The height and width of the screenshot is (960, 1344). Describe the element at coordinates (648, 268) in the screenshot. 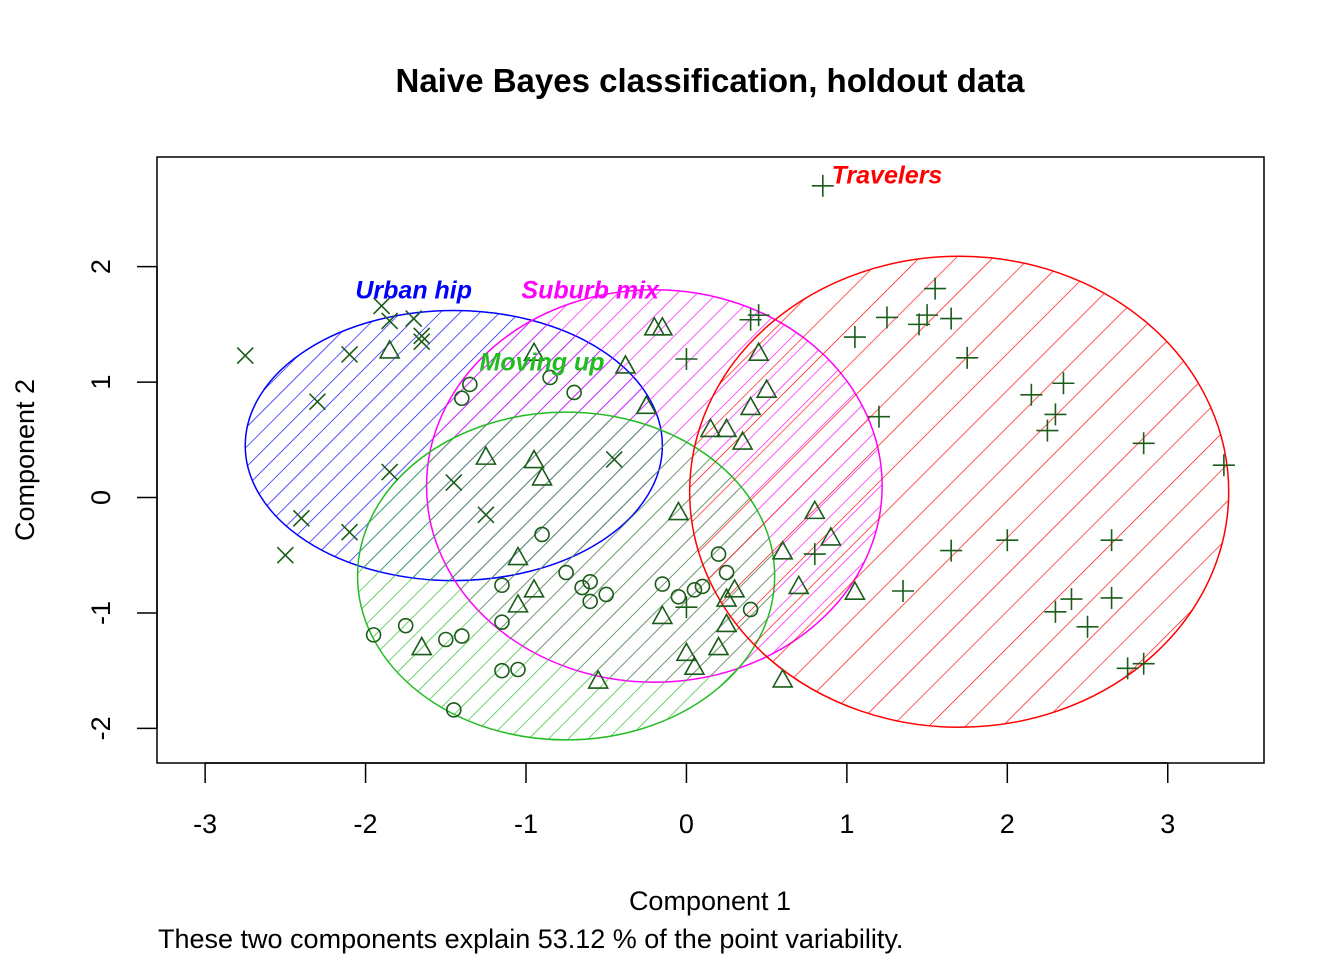

I see `cluster-label-layer: Urban hip Suburb mix Moving up Travelers` at that location.